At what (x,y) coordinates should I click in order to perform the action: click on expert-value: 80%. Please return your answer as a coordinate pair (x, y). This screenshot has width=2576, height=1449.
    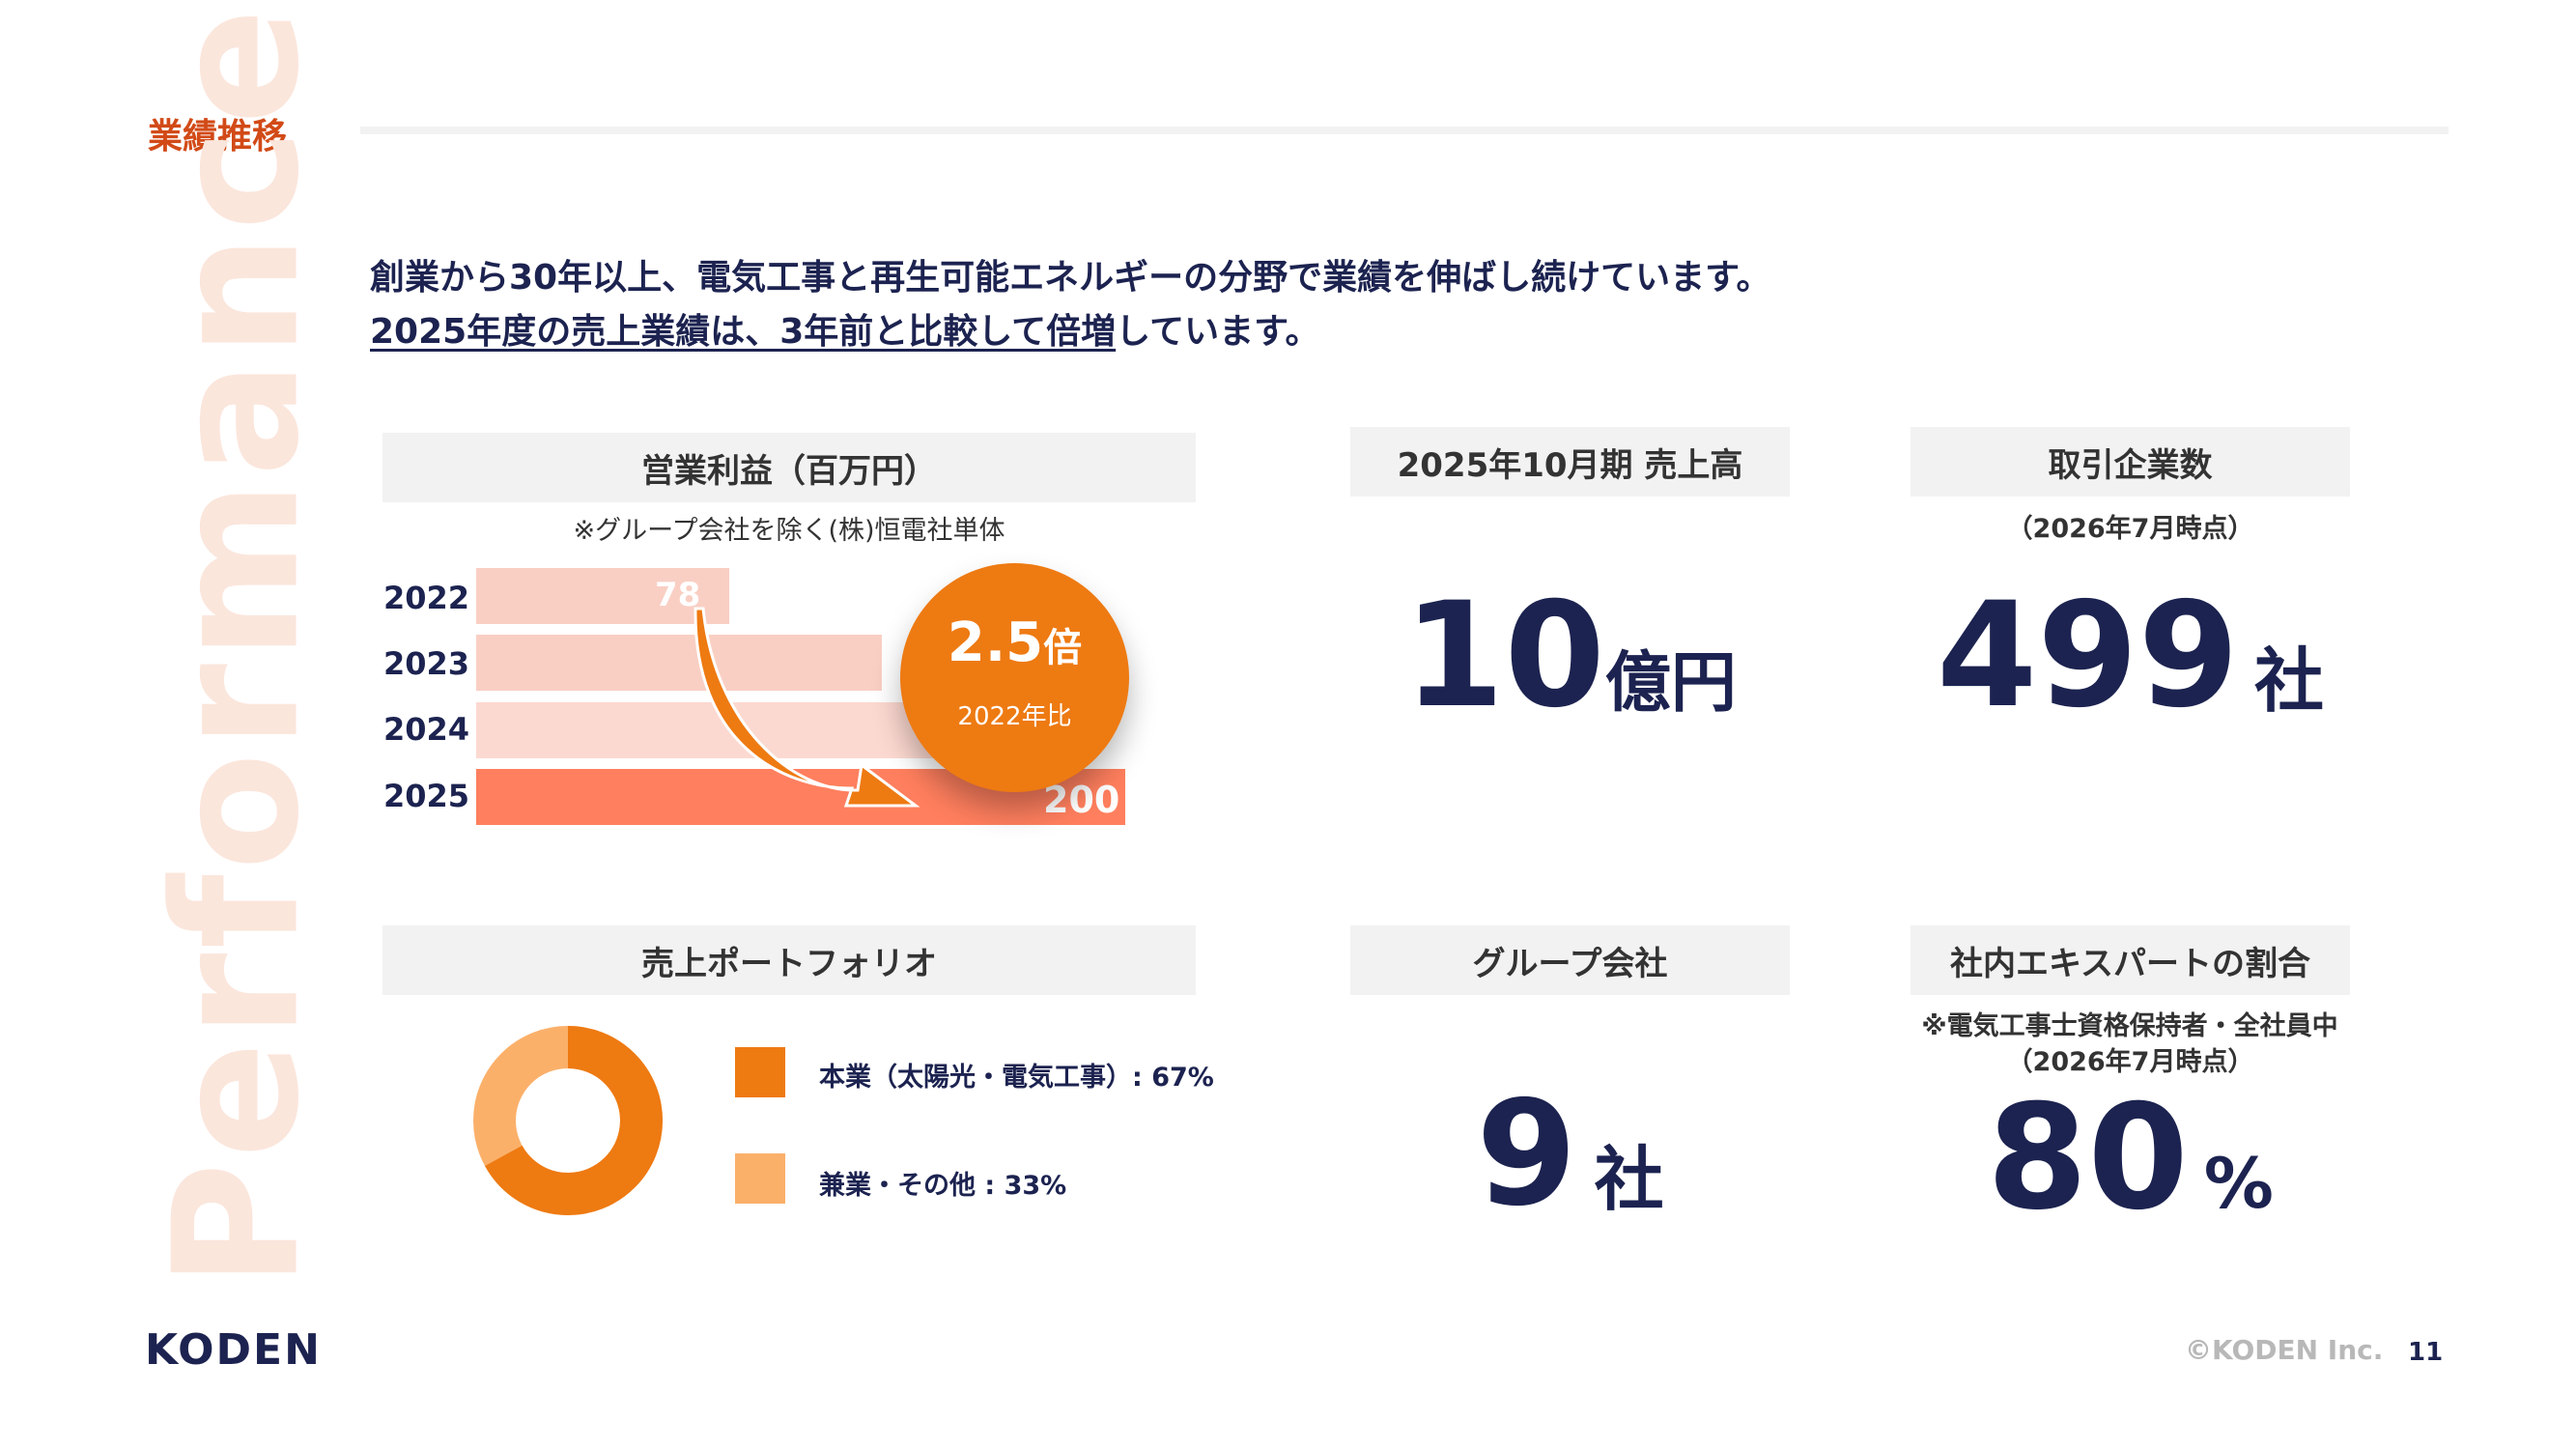
    Looking at the image, I should click on (2130, 1158).